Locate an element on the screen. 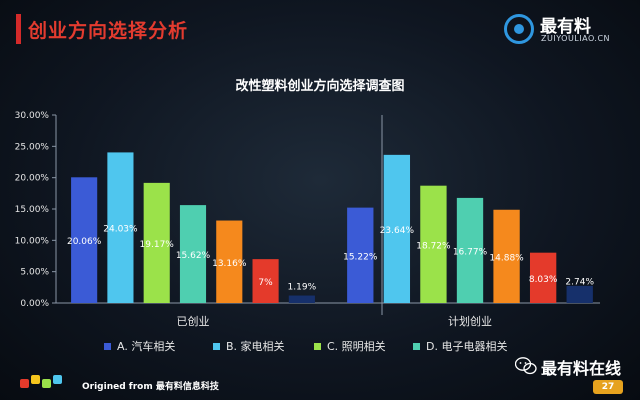  footer-logo-icons is located at coordinates (42, 383).